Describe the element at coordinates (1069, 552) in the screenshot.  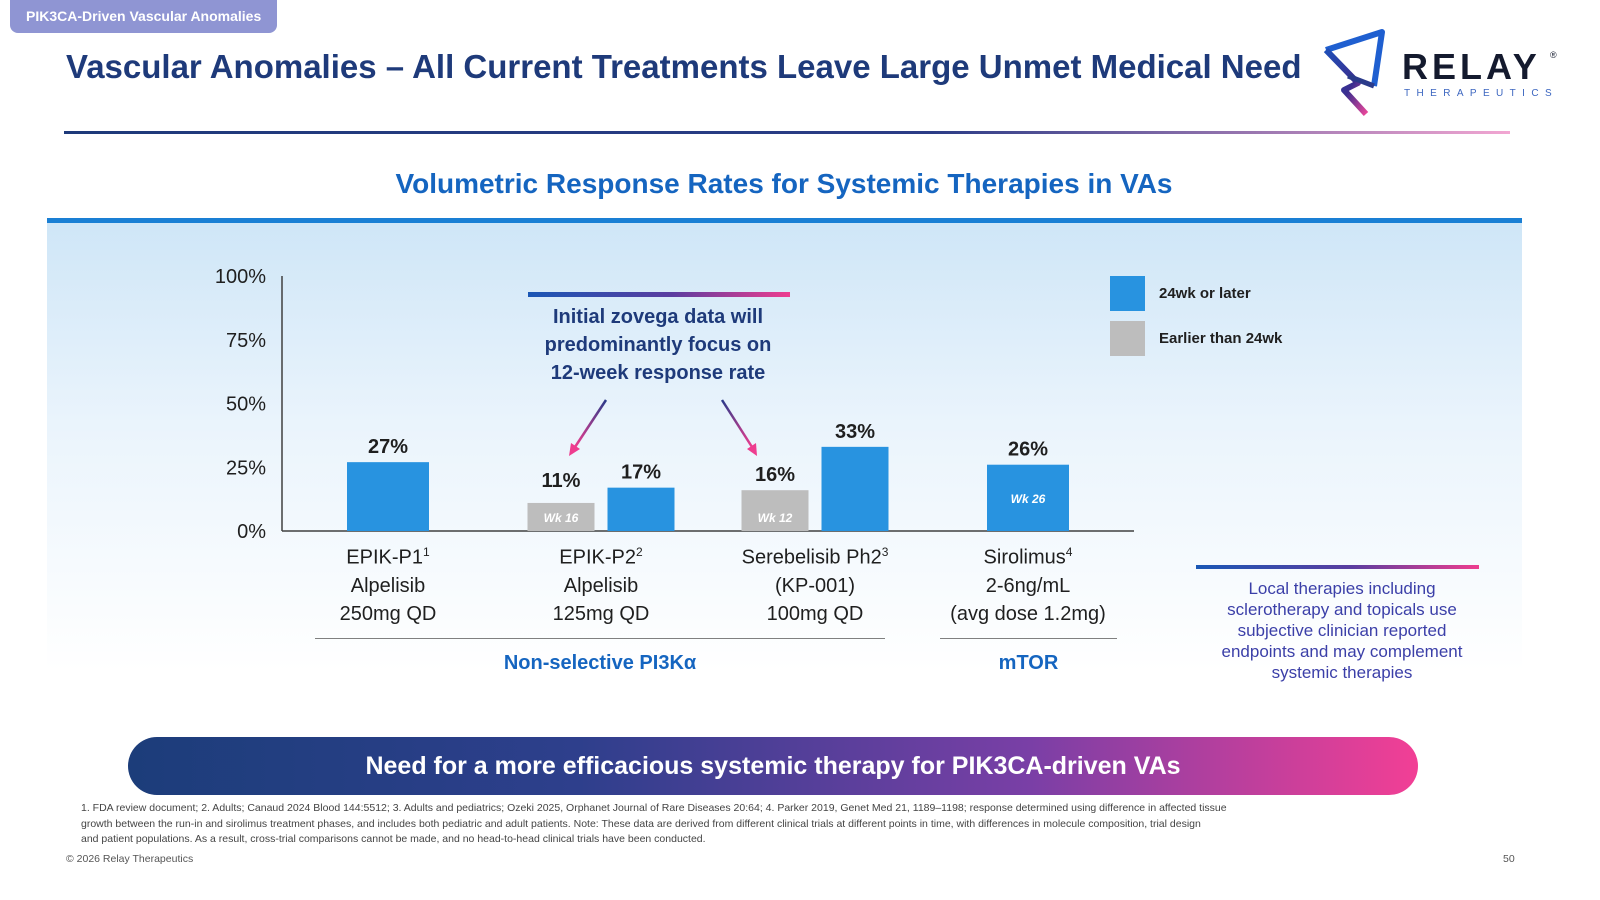
I see `footnote-ref: 4` at that location.